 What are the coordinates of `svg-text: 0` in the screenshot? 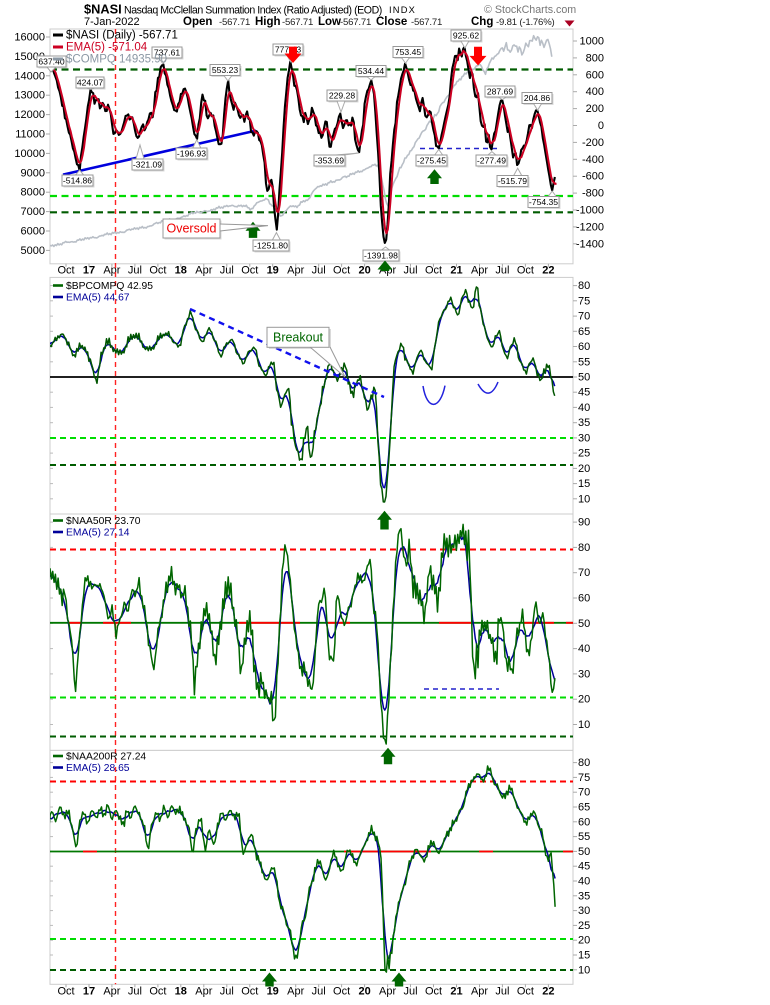 It's located at (601, 126).